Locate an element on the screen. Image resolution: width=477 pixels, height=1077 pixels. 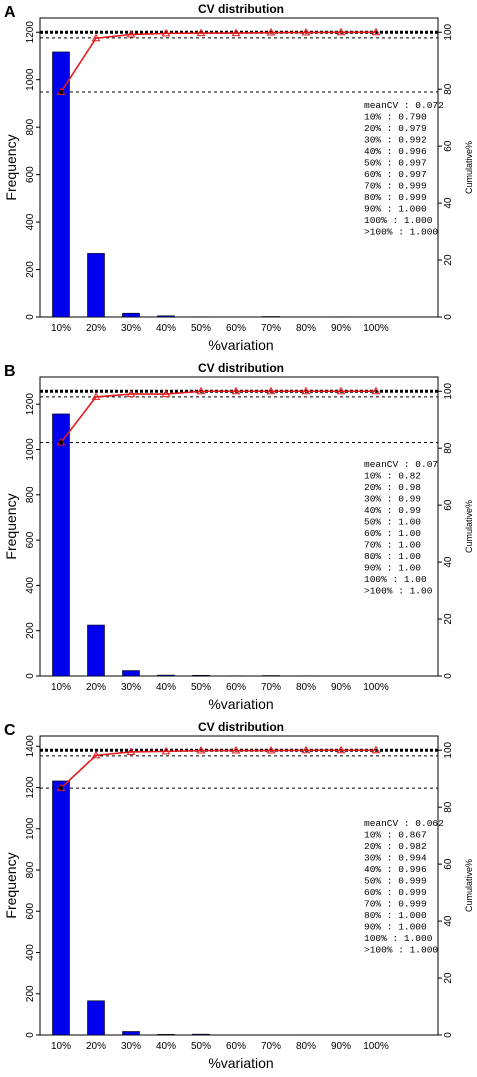
stat-line: 60% : 1.00 is located at coordinates (392, 533).